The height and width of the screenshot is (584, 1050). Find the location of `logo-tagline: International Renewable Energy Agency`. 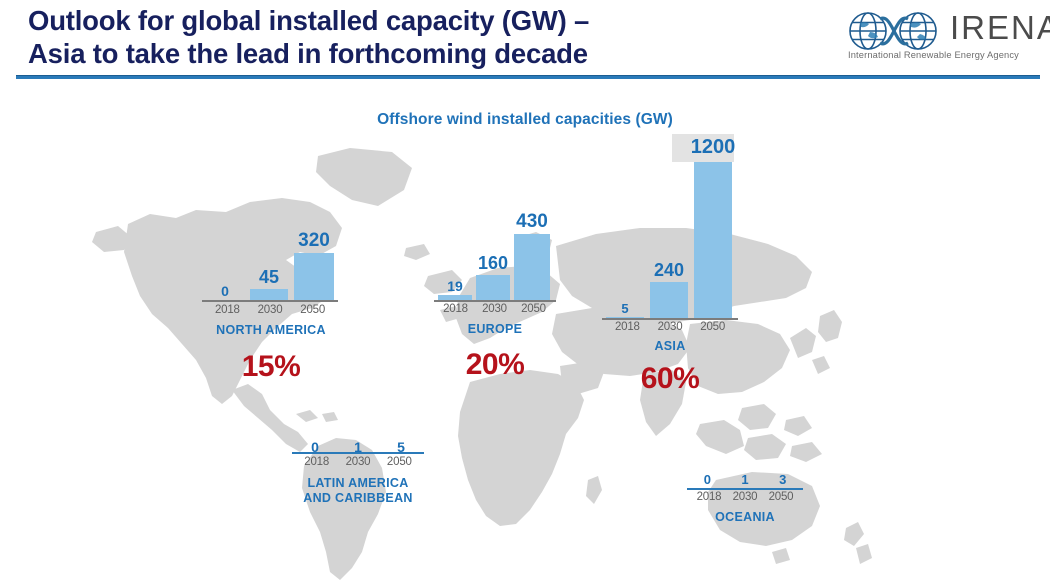

logo-tagline: International Renewable Energy Agency is located at coordinates (933, 55).